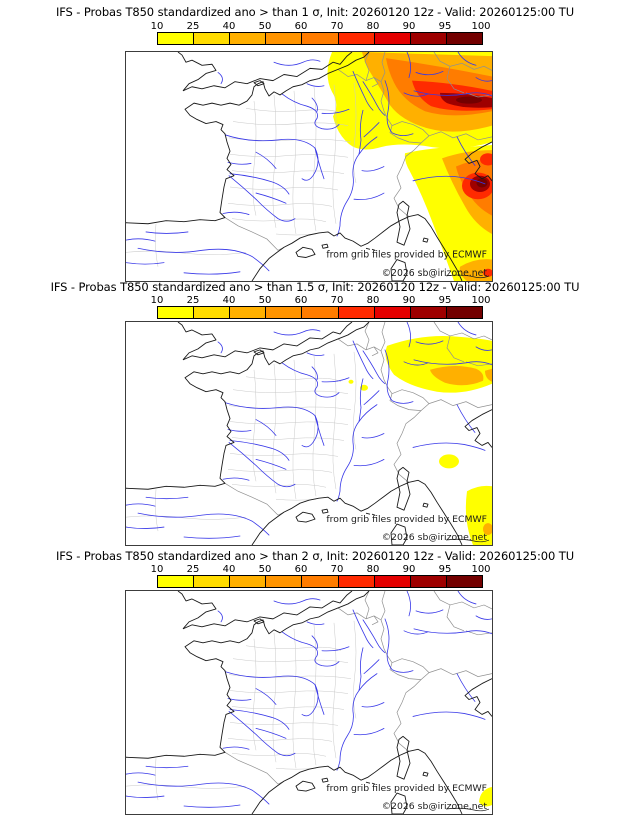 This screenshot has height=828, width=630. What do you see at coordinates (485, 797) in the screenshot?
I see `panel3-probability-overlay` at bounding box center [485, 797].